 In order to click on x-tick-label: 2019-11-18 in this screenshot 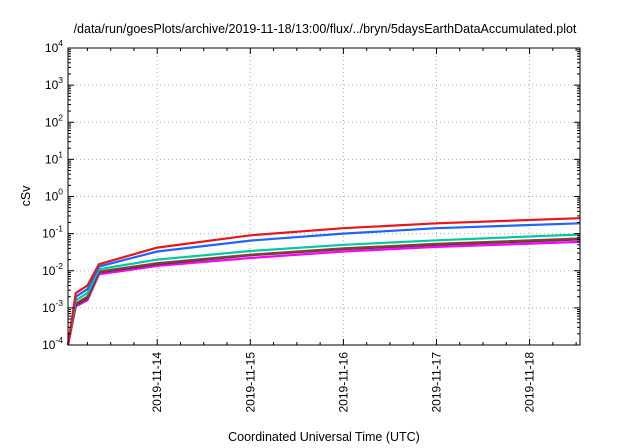, I will do `click(530, 382)`.